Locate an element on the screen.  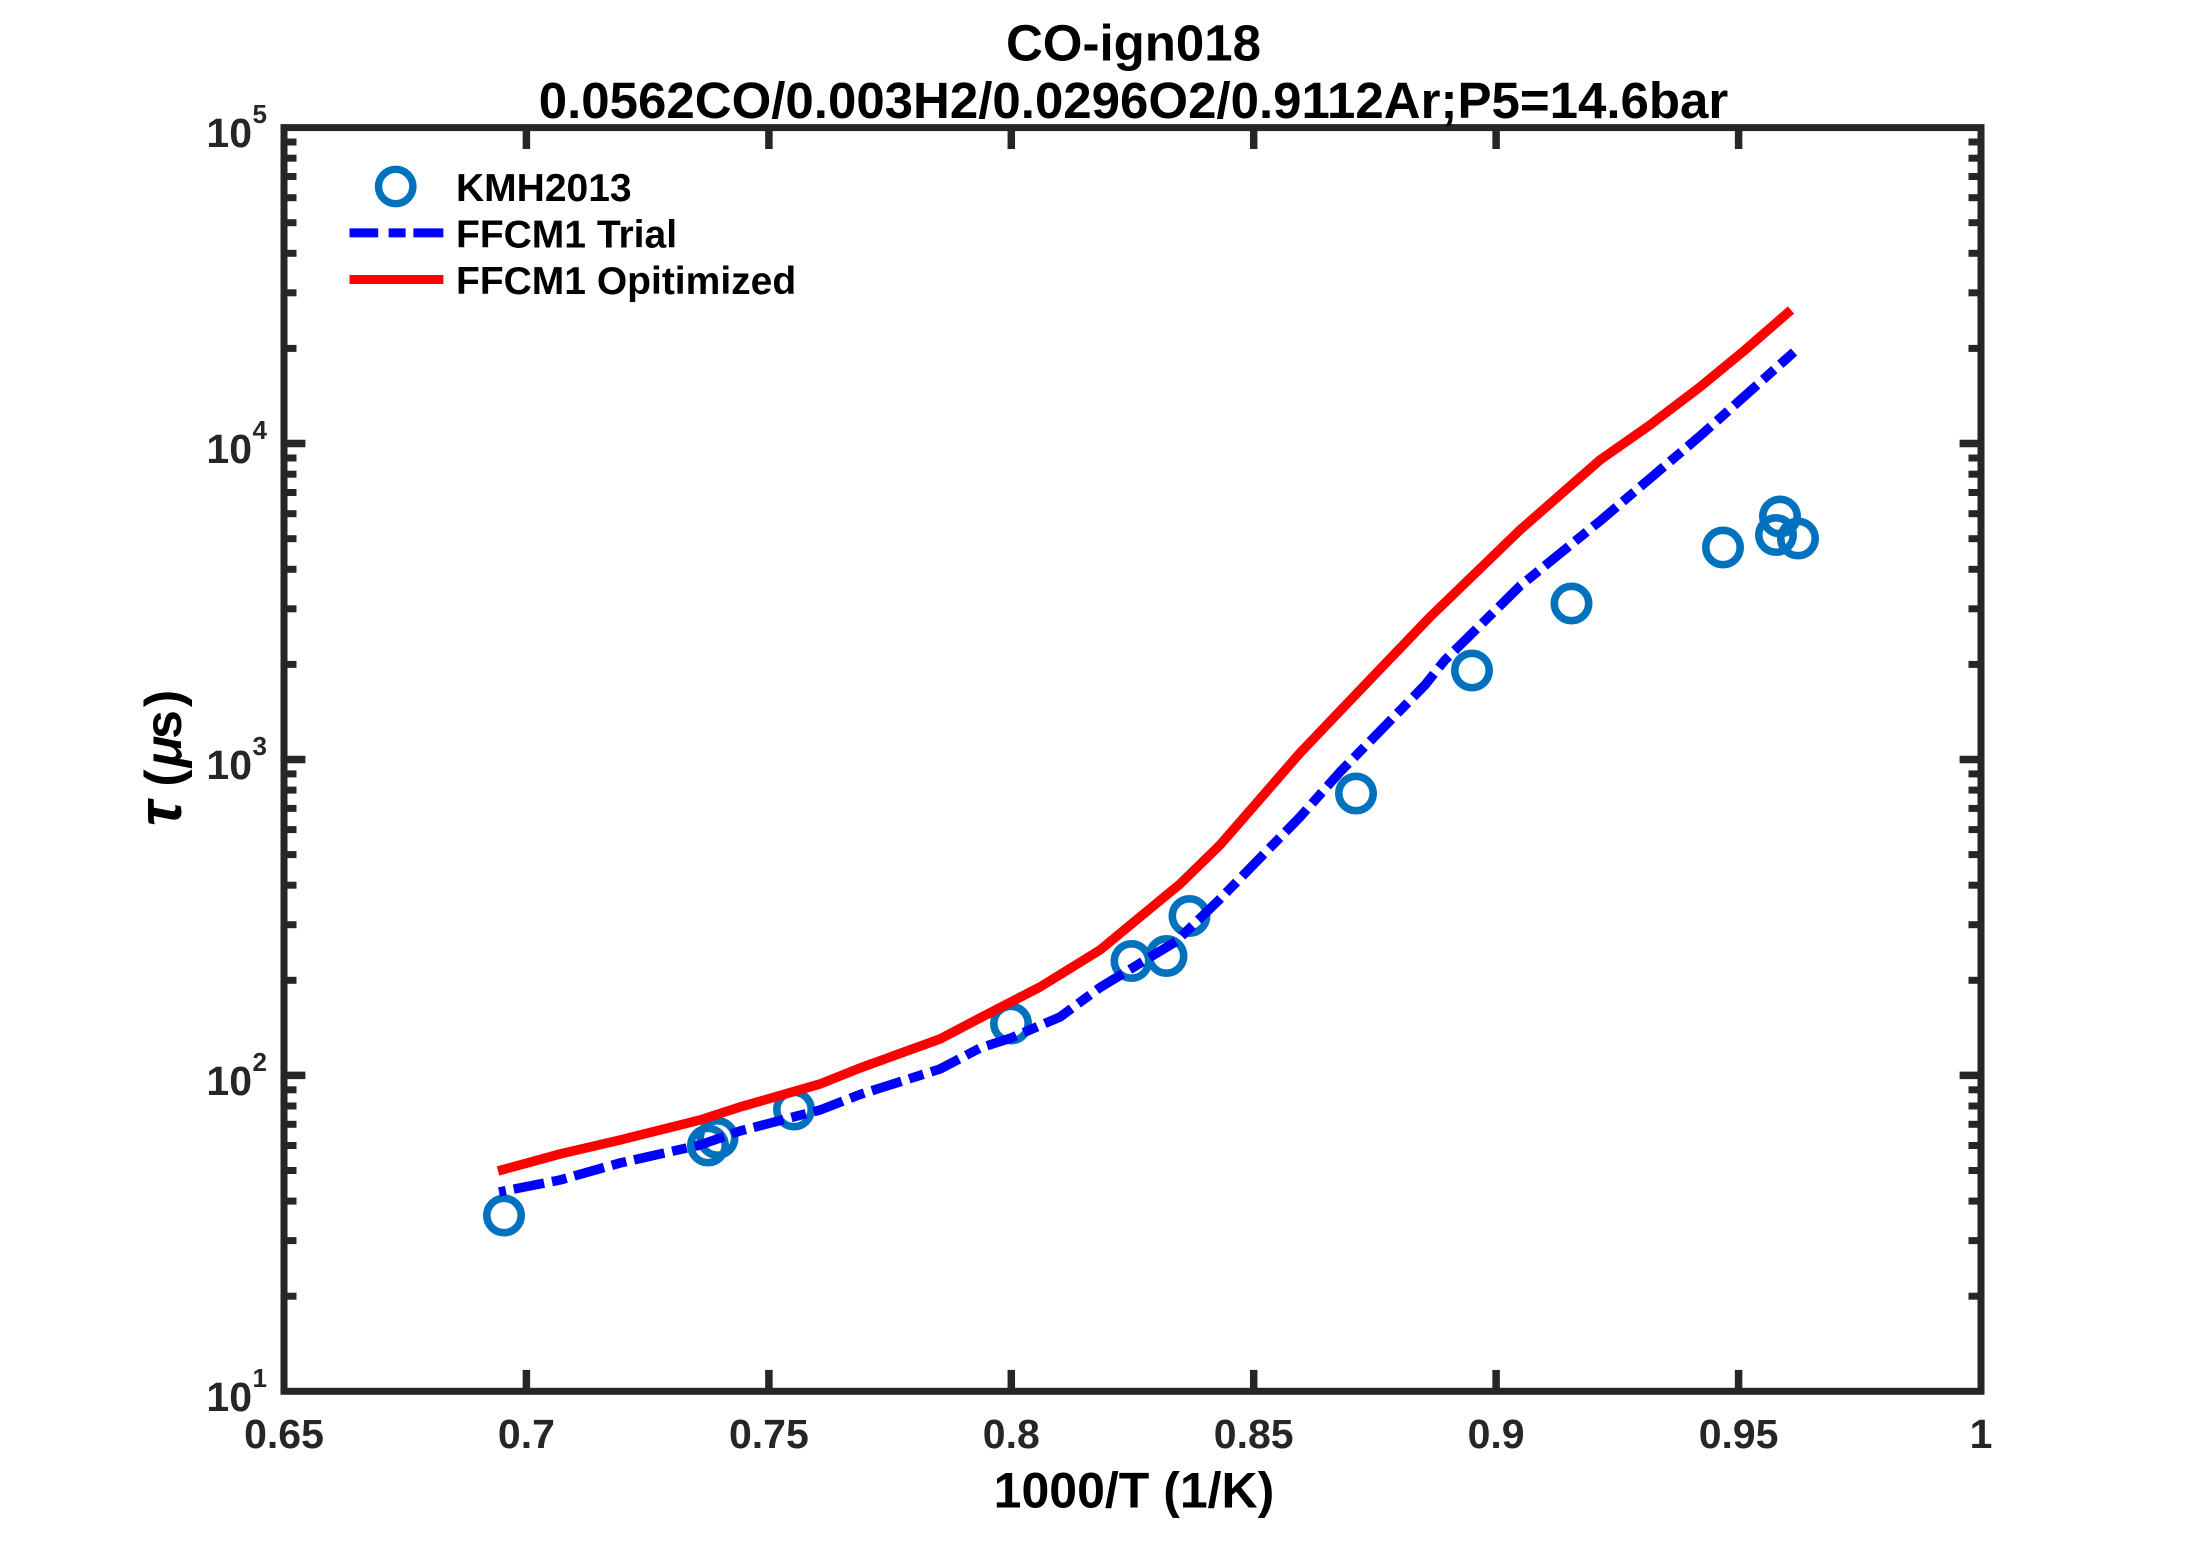
svg-text: FFCM1 Opitimized is located at coordinates (626, 281).